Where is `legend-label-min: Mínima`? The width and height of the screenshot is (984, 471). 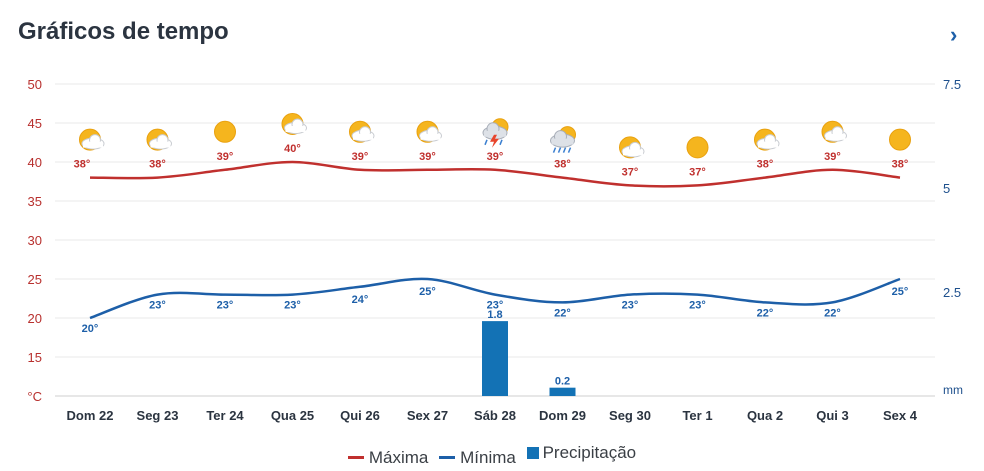 legend-label-min: Mínima is located at coordinates (488, 457).